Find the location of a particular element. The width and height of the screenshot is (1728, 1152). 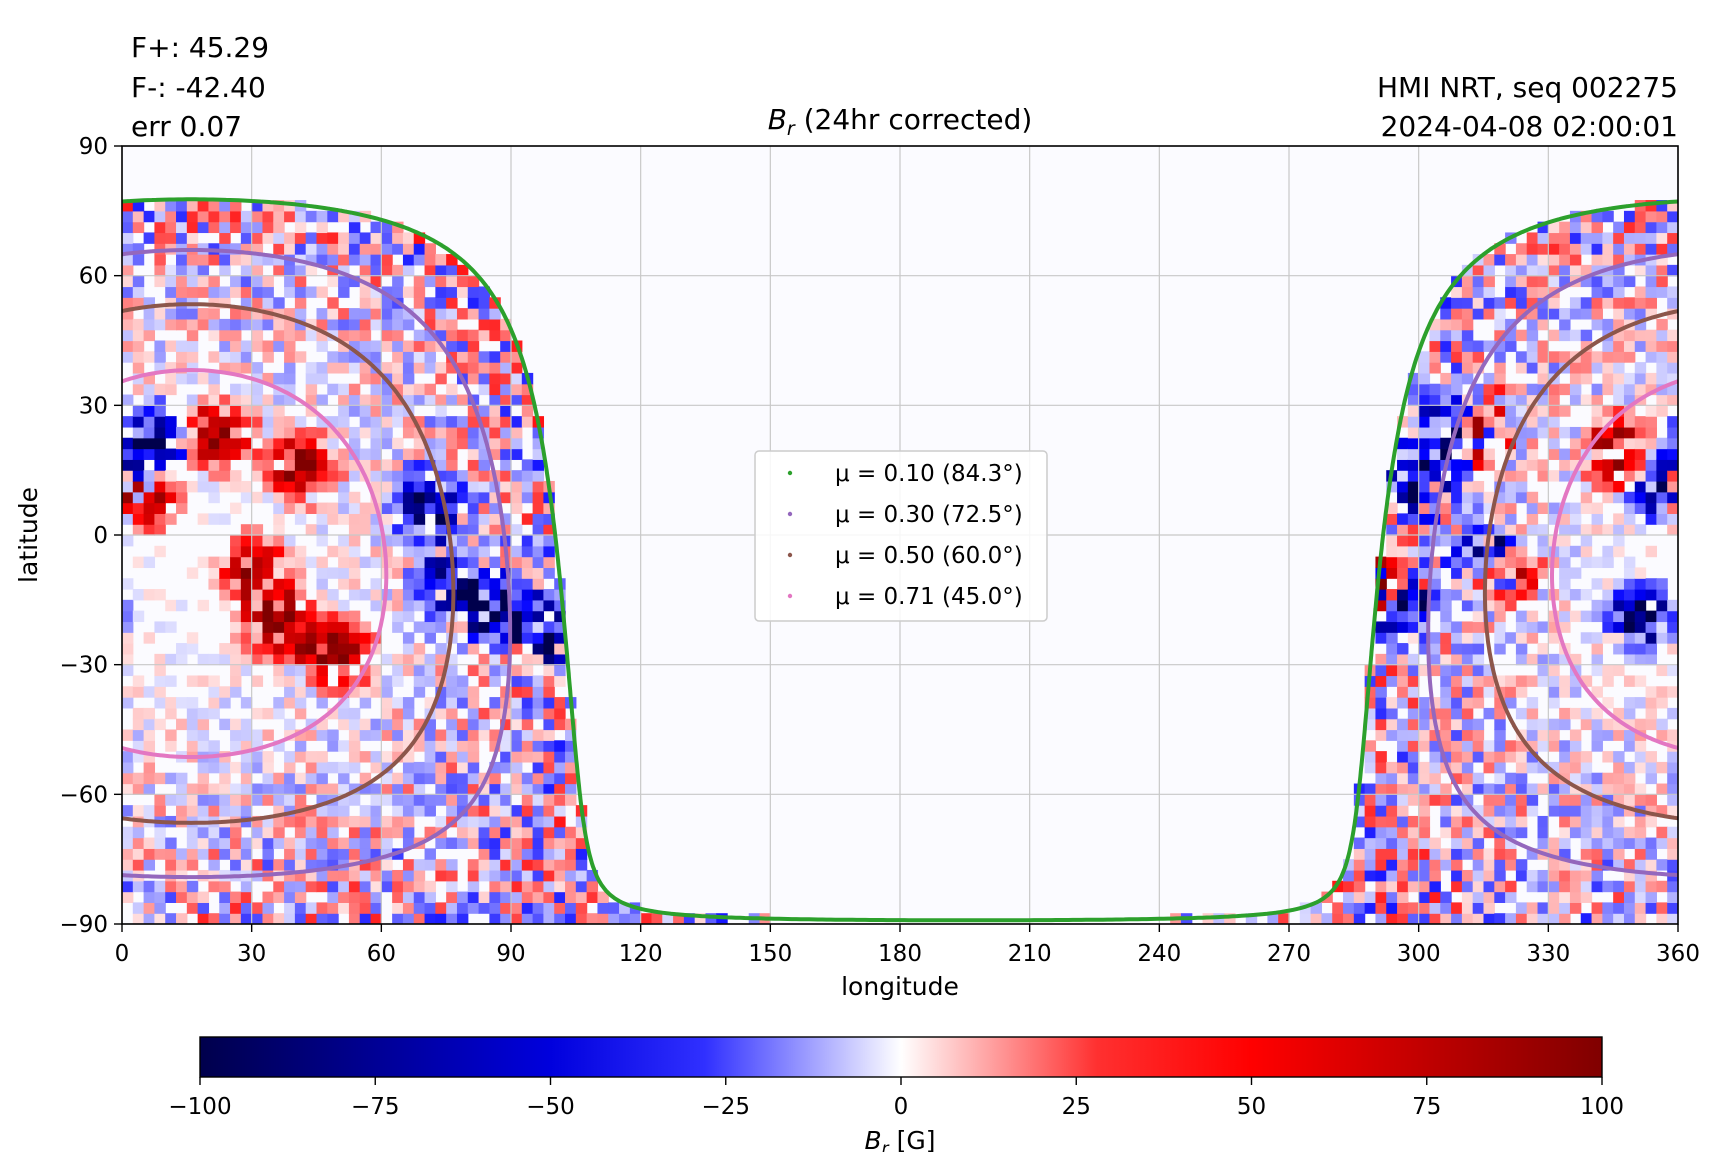

colorbar-tick-label: 100 is located at coordinates (1602, 1107).